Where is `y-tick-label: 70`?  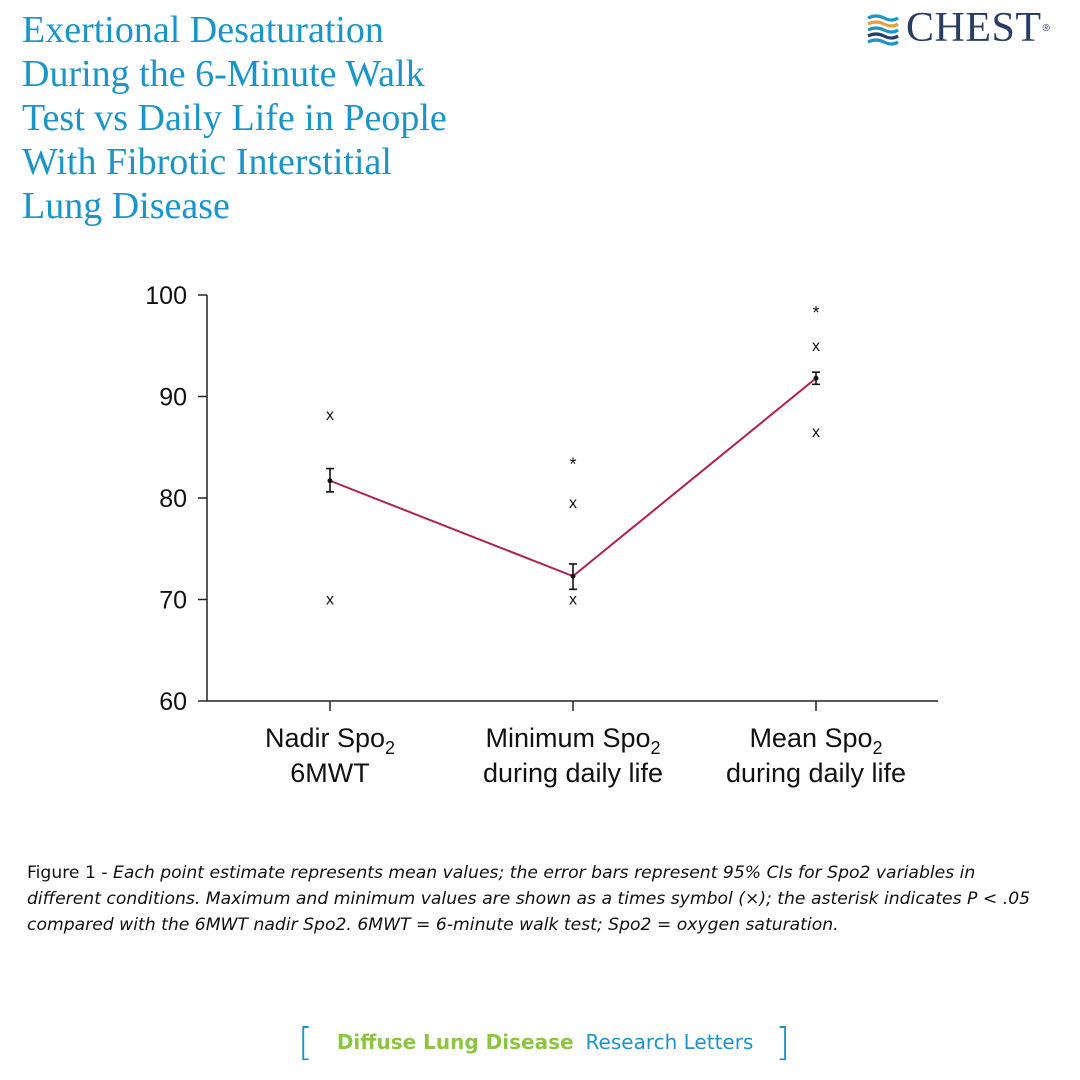
y-tick-label: 70 is located at coordinates (173, 601).